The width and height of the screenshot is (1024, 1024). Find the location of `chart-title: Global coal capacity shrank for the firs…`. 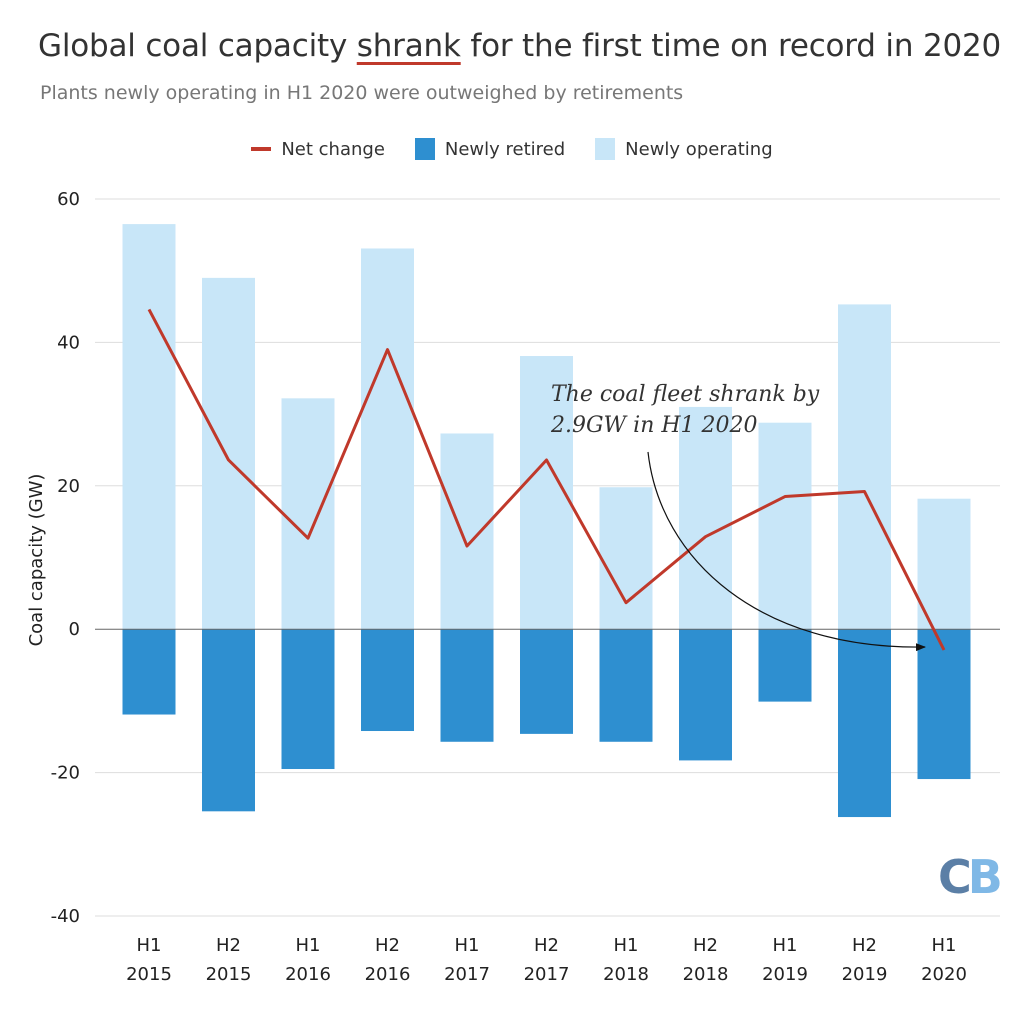

chart-title: Global coal capacity shrank for the firs… is located at coordinates (519, 46).